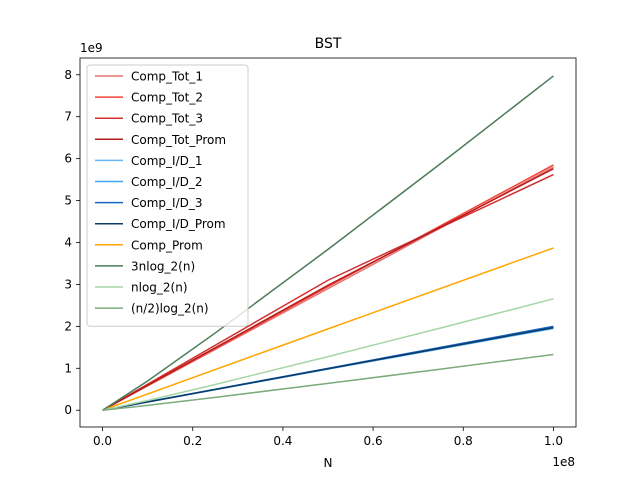 The width and height of the screenshot is (640, 480). What do you see at coordinates (167, 77) in the screenshot?
I see `legend-label-0: Comp_Tot_1` at bounding box center [167, 77].